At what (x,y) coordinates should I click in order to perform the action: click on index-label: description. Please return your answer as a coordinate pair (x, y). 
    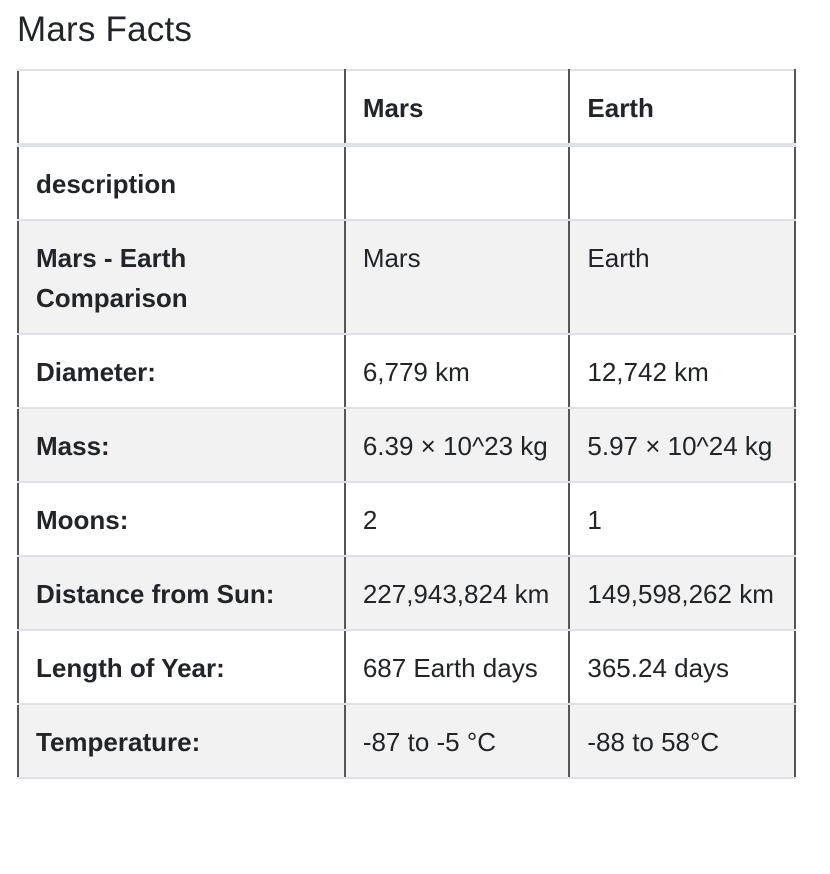
    Looking at the image, I should click on (181, 182).